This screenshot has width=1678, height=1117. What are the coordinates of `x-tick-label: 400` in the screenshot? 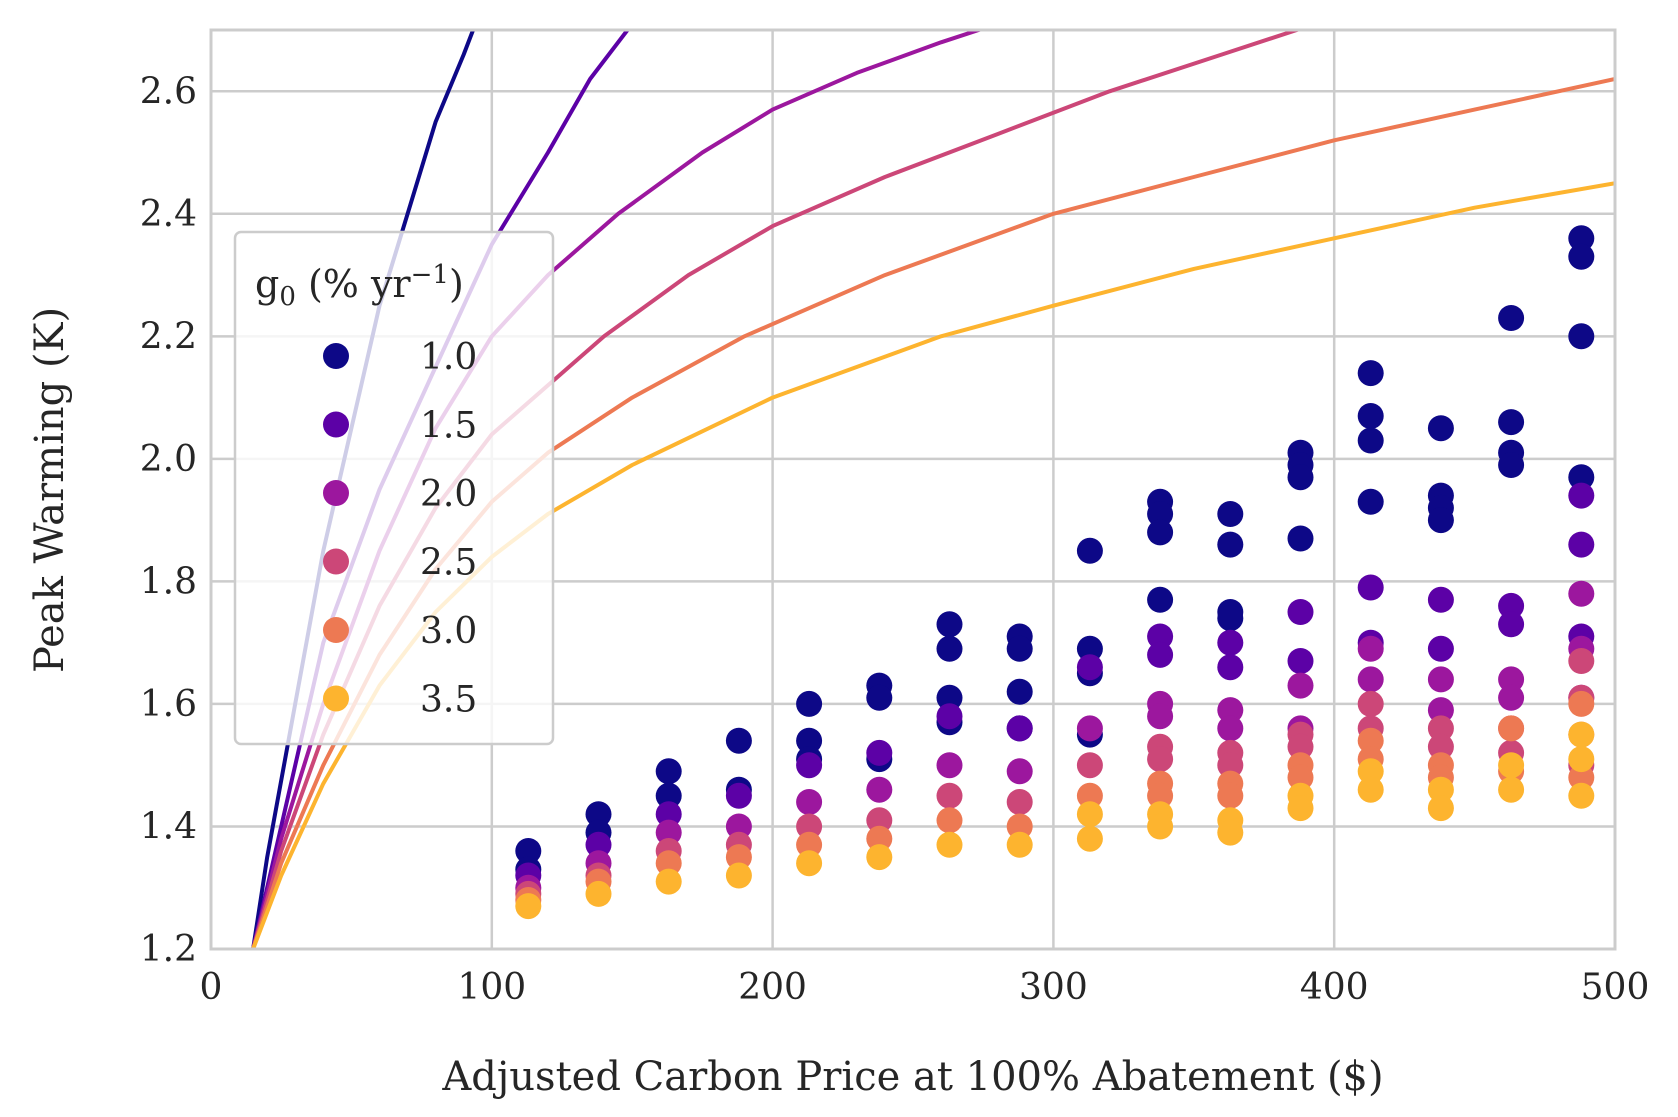 It's located at (1334, 987).